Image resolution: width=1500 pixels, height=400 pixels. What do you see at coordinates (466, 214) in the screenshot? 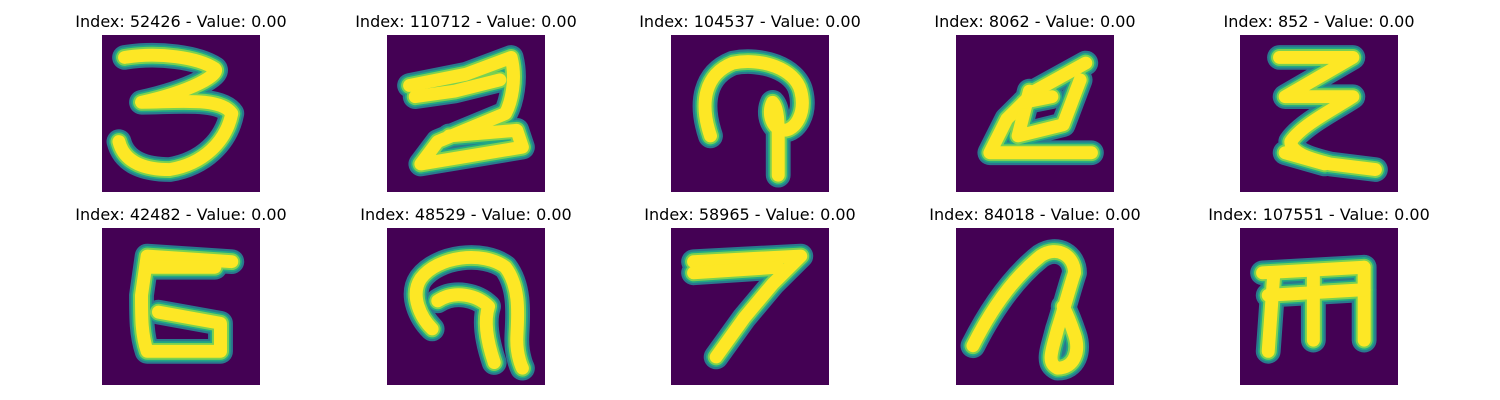
I see `panel-title: Index: 48529 - Value: 0.00` at bounding box center [466, 214].